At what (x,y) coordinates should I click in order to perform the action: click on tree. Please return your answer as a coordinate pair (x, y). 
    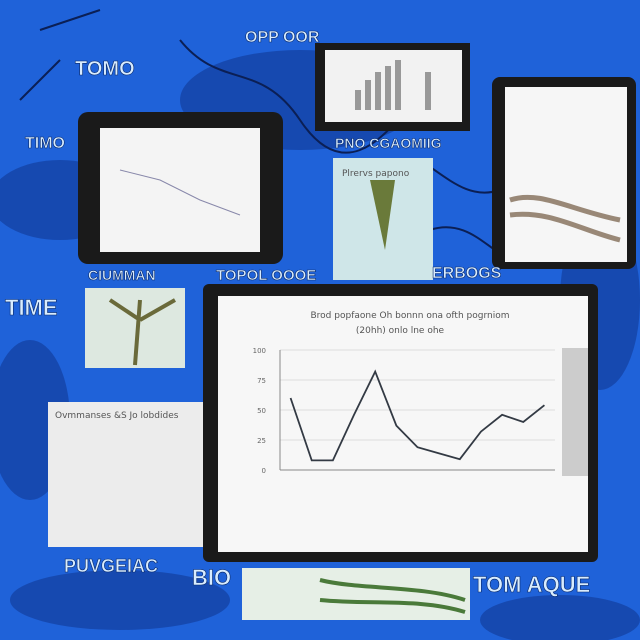
    Looking at the image, I should click on (142, 332).